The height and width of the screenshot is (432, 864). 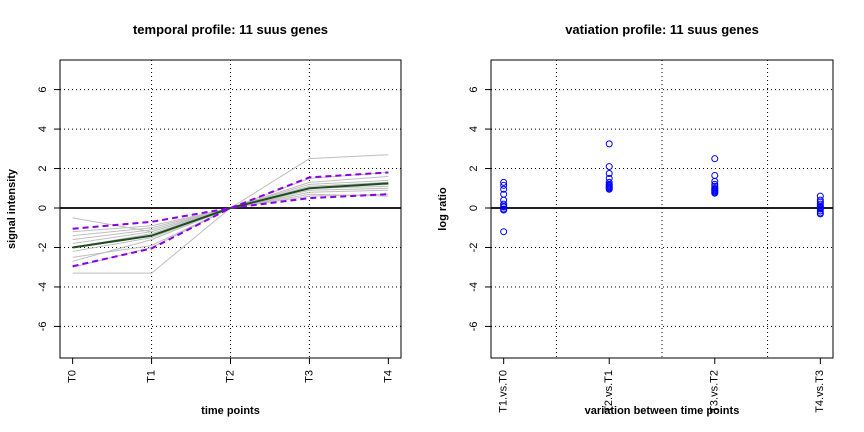 I want to click on x-tick-label: T2, so click(x=230, y=376).